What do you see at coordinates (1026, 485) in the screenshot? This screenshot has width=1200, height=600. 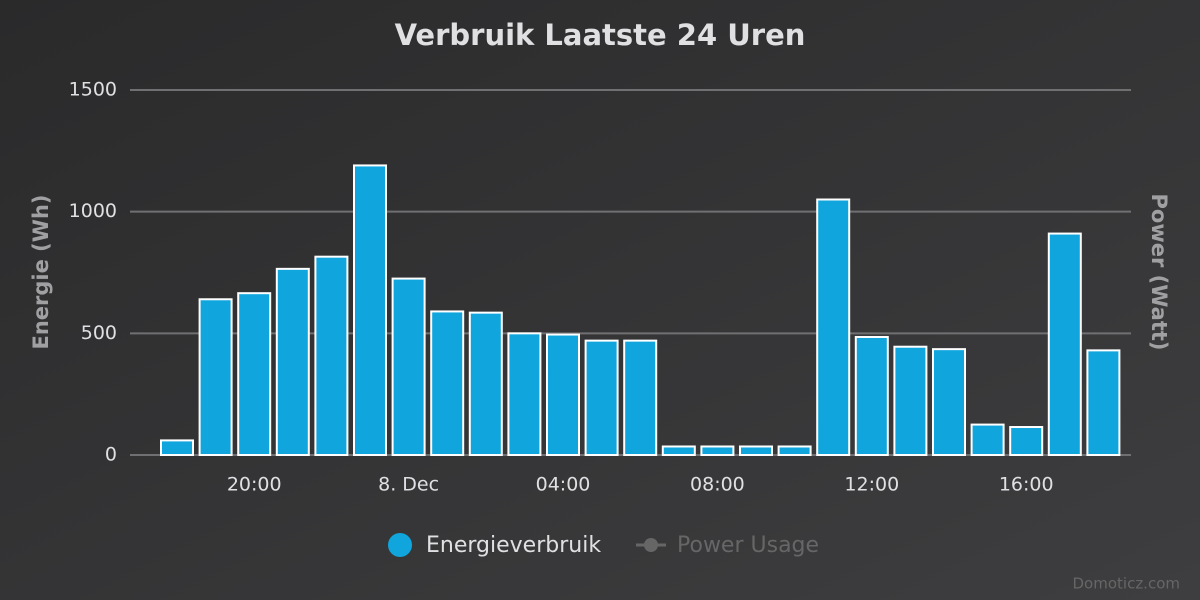 I see `x-tick-label: 16:00` at bounding box center [1026, 485].